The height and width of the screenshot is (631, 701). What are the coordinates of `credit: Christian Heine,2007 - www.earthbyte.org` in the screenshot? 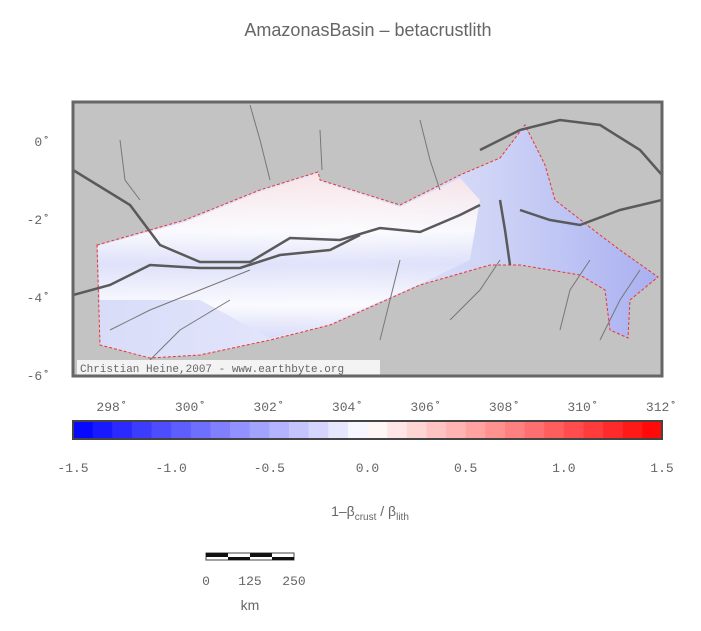 It's located at (212, 370).